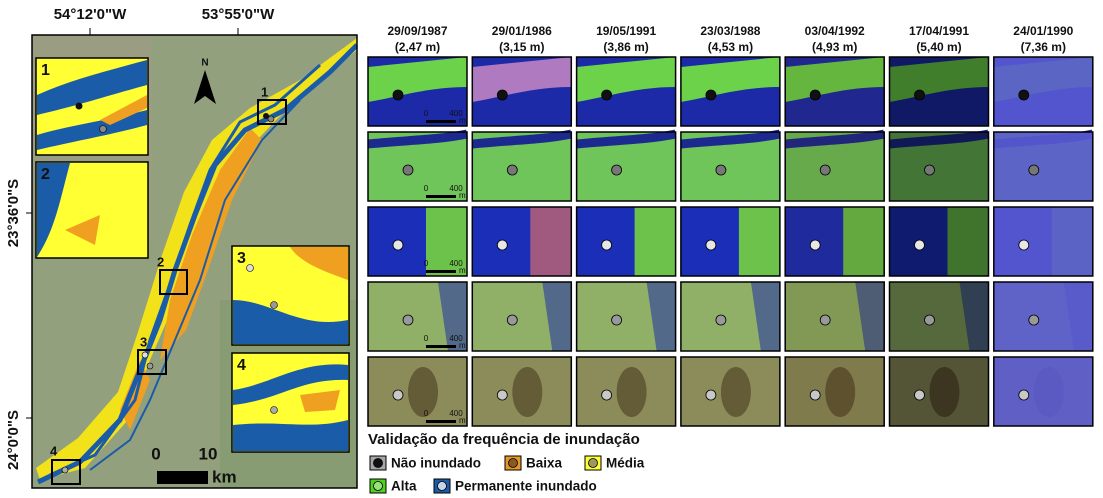 The height and width of the screenshot is (498, 1103). Describe the element at coordinates (92, 106) in the screenshot. I see `inset: 1` at that location.